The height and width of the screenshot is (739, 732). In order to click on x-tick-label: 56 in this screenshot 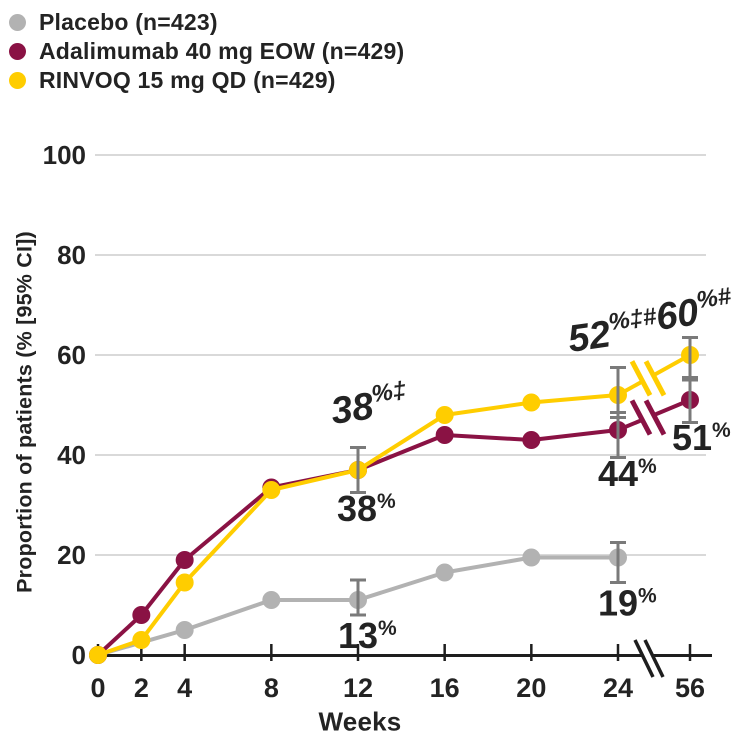, I will do `click(690, 688)`.